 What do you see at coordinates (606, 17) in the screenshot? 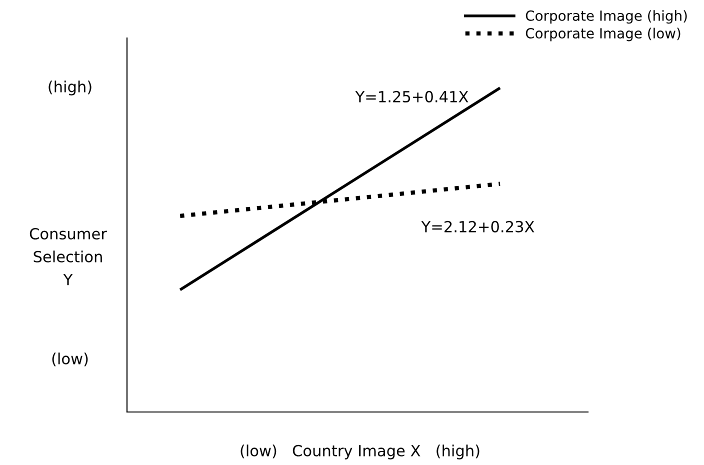
I see `legend-label: Corporate Image (high)` at bounding box center [606, 17].